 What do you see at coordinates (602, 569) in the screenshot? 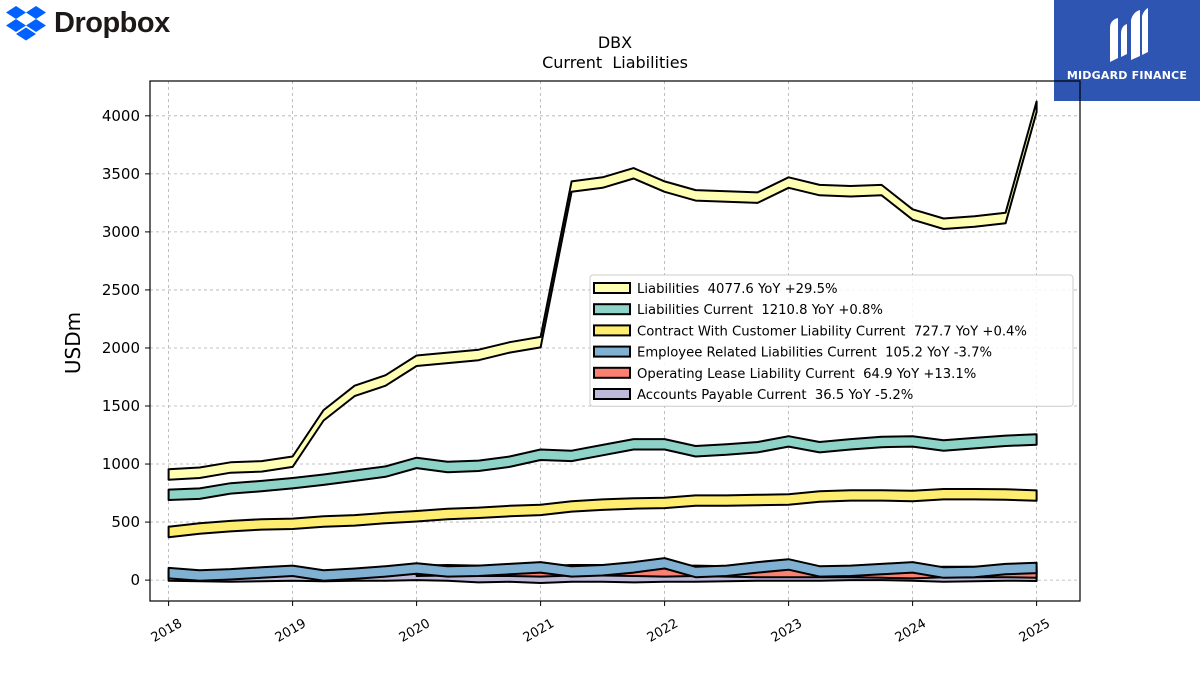
I see `series-band-employee-related-liabilities-current` at bounding box center [602, 569].